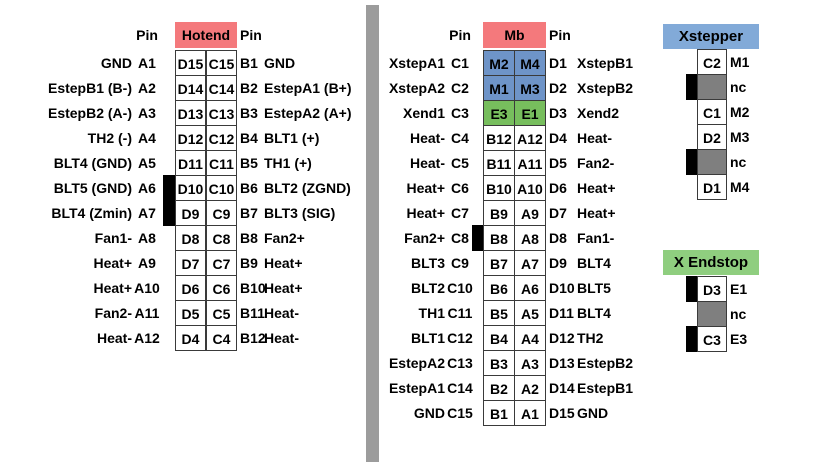 The image size is (826, 475). I want to click on hotend-row: EstepB1 (B-) A2 D14 C14 B2 EstepA1 (B+), so click(185, 88).